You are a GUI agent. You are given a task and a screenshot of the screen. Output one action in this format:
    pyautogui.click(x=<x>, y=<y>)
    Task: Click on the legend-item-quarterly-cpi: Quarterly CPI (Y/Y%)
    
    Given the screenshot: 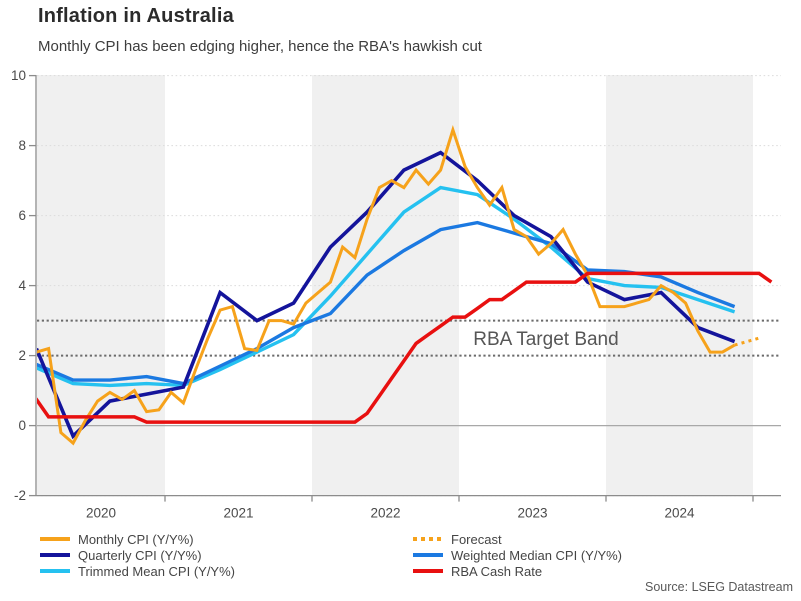 What is the action you would take?
    pyautogui.click(x=137, y=555)
    